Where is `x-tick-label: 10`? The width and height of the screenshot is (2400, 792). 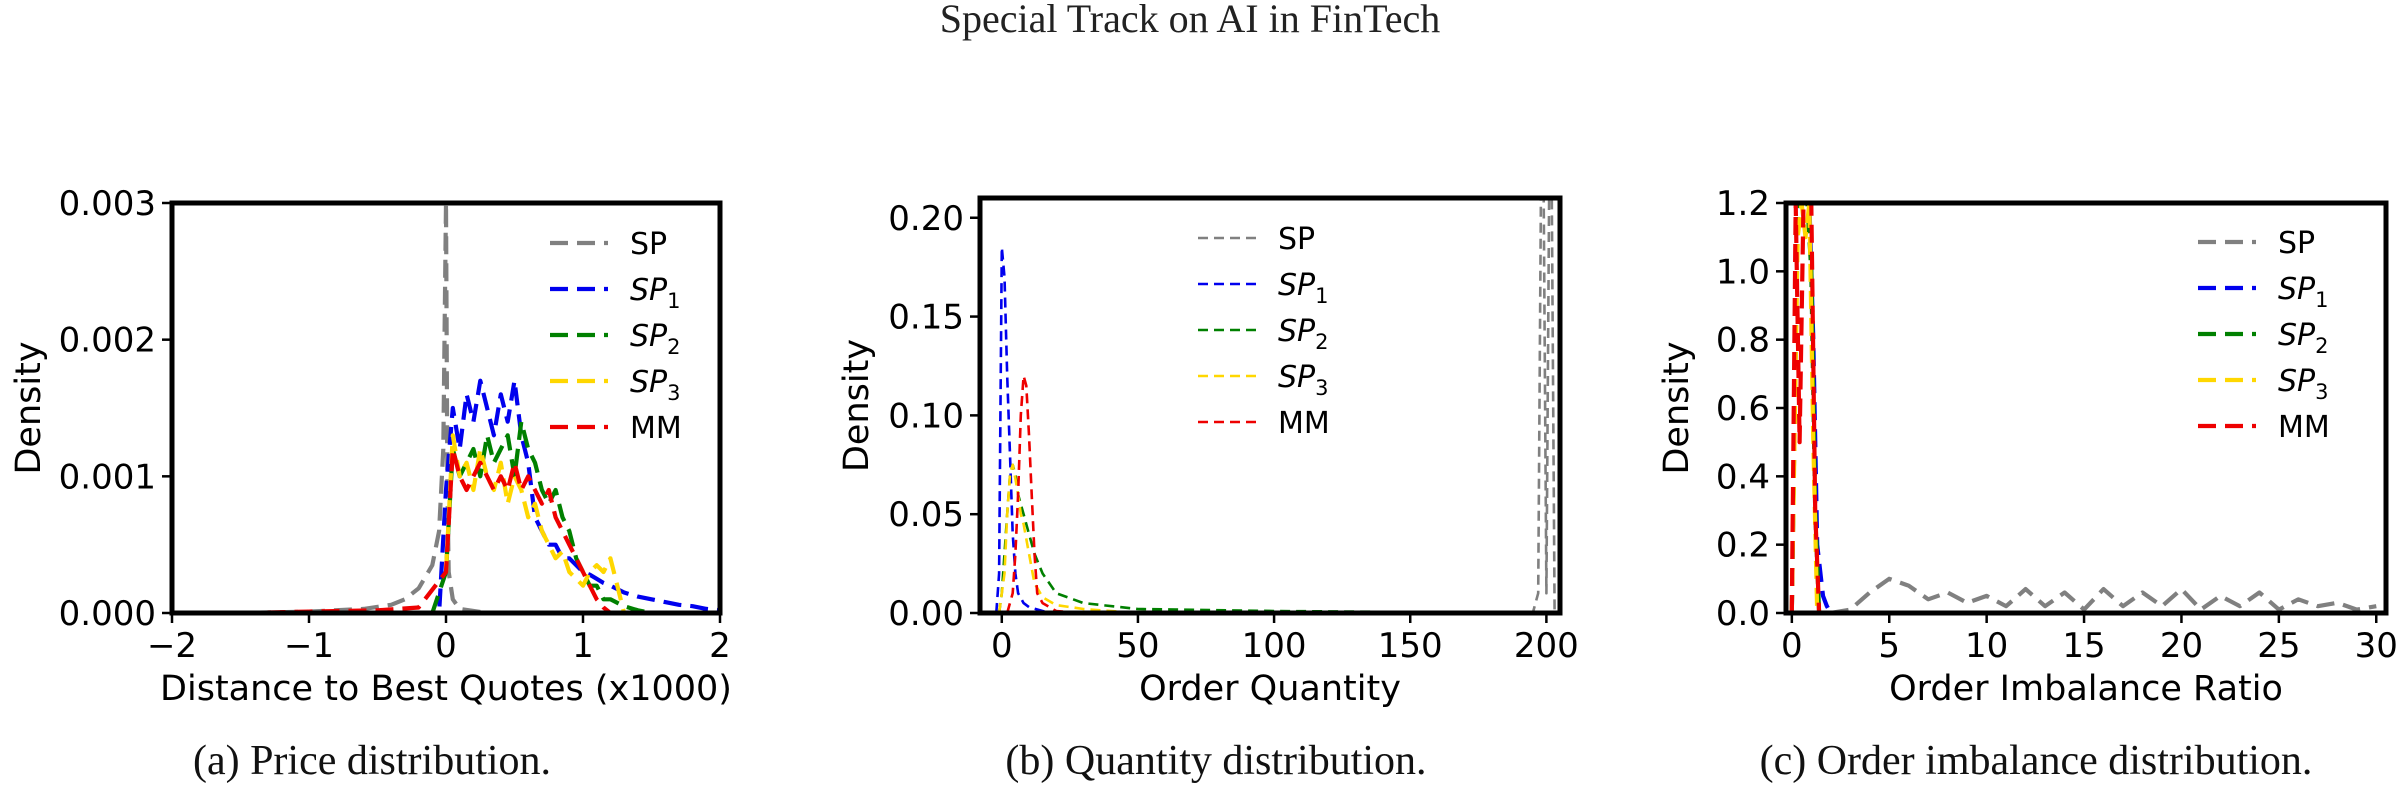
x-tick-label: 10 is located at coordinates (1986, 646).